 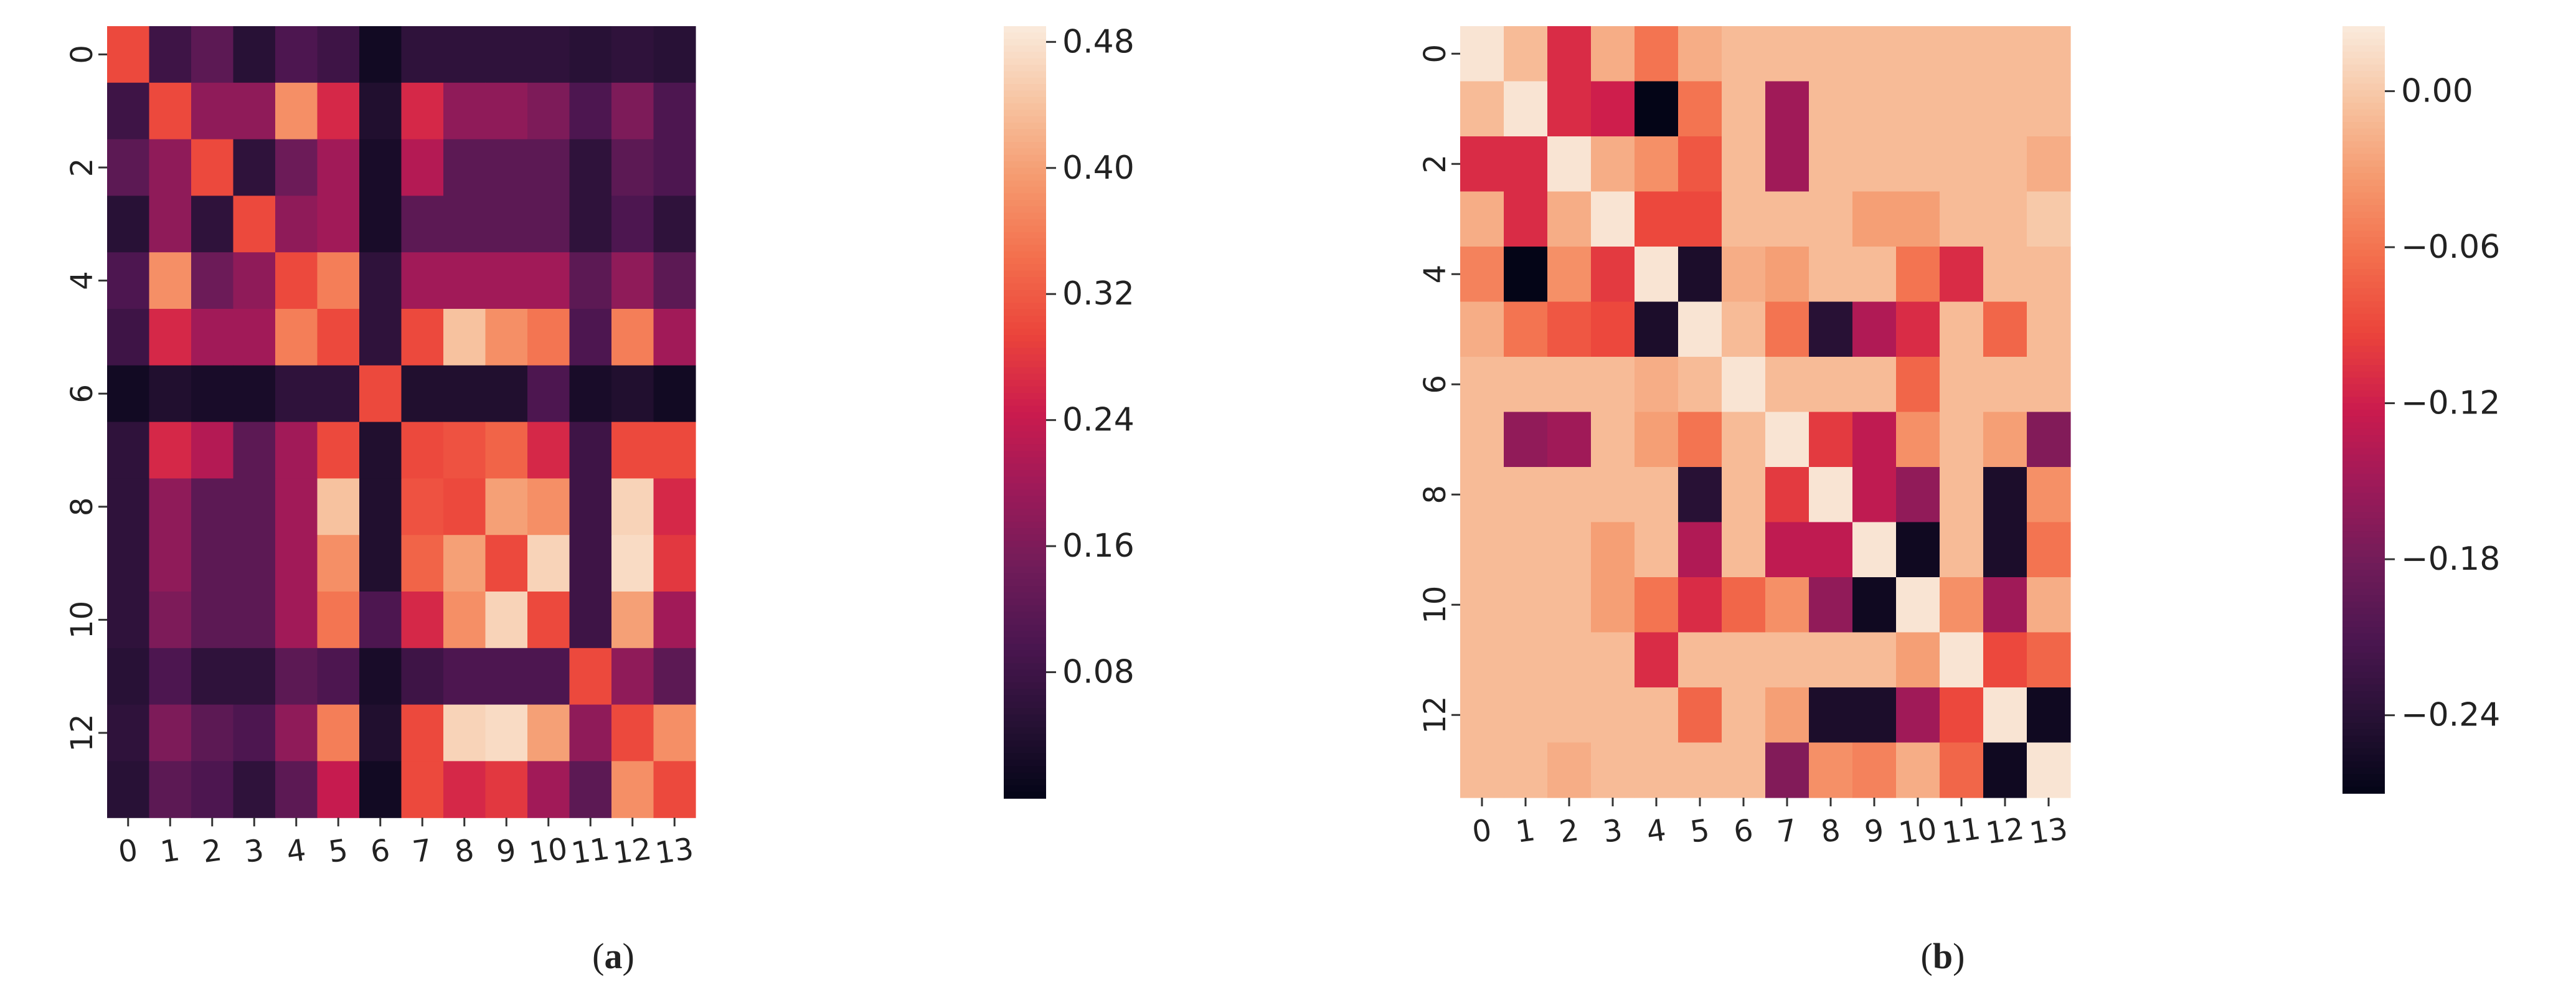 I want to click on heatmap-b-cell-r9-c2, so click(x=1569, y=550).